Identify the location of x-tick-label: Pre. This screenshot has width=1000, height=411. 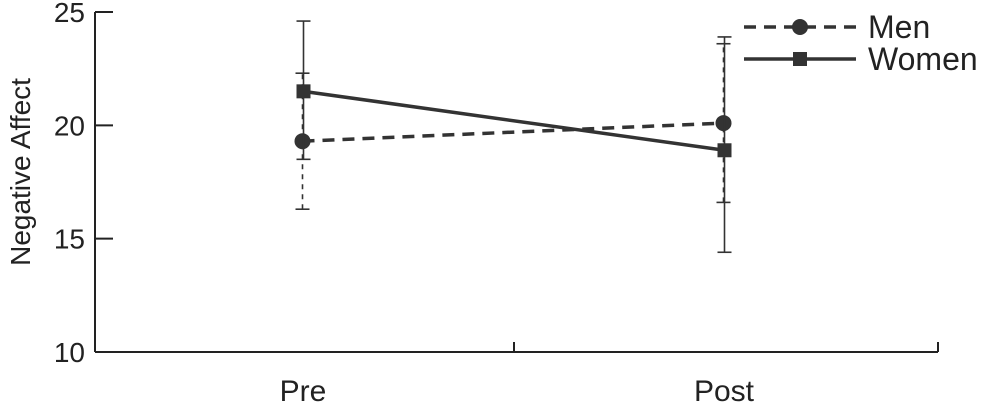
(303, 391).